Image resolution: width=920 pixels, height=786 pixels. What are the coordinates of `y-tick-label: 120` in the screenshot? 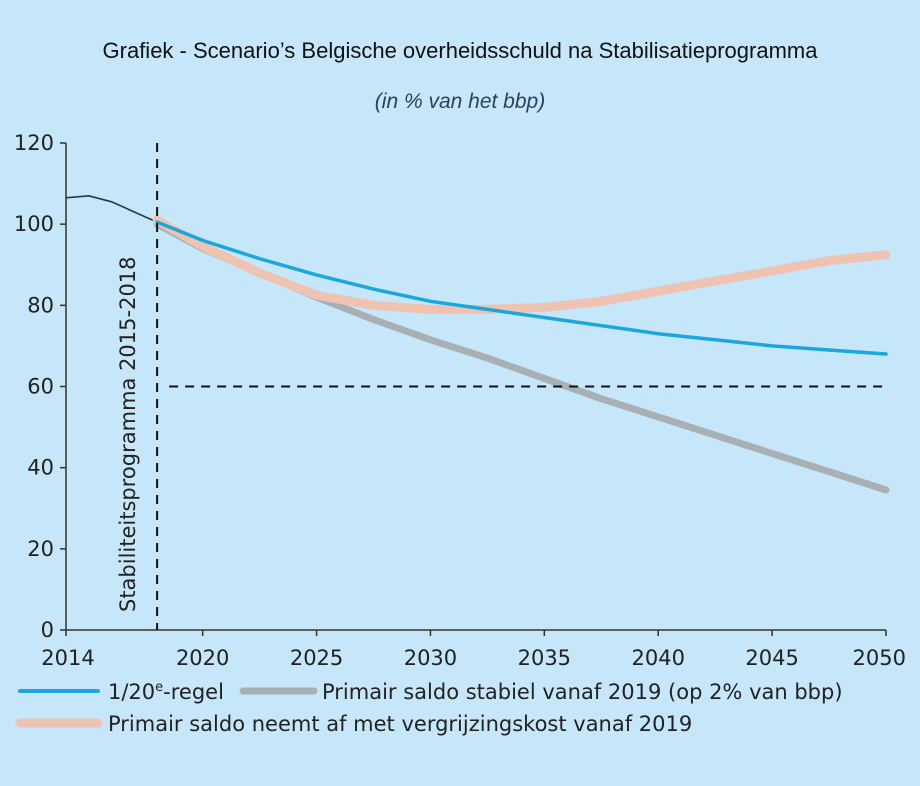 It's located at (34, 143).